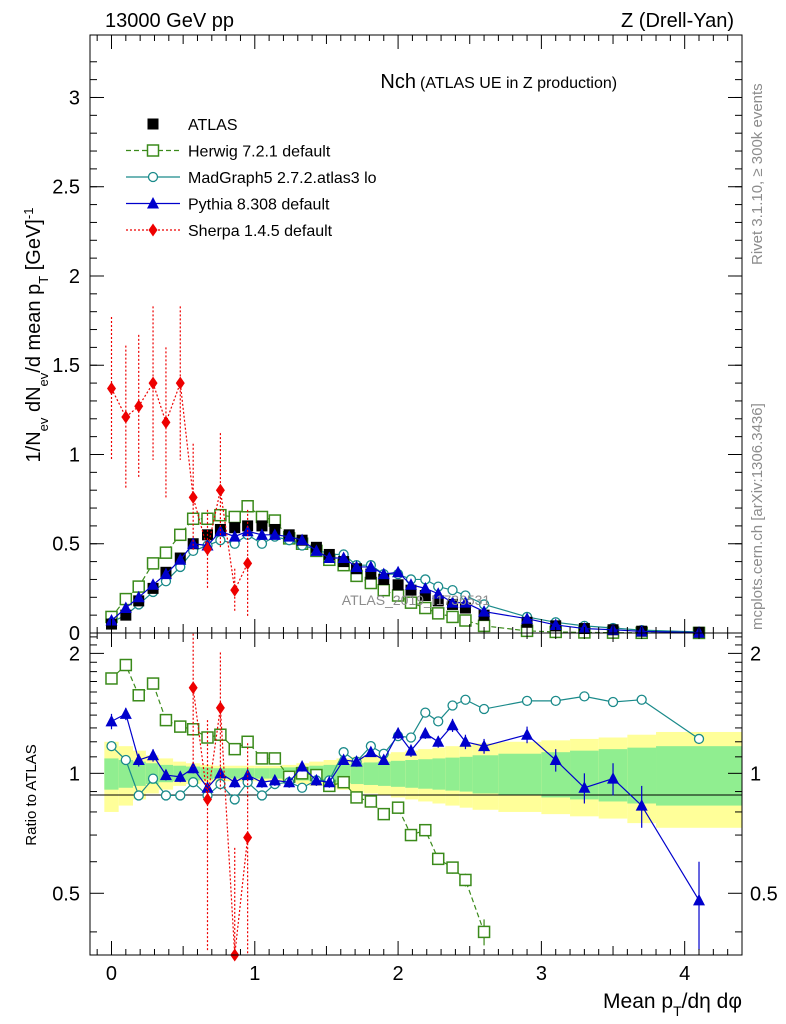  What do you see at coordinates (31, 794) in the screenshot?
I see `ratio-ylabel: Ratio to ATLAS` at bounding box center [31, 794].